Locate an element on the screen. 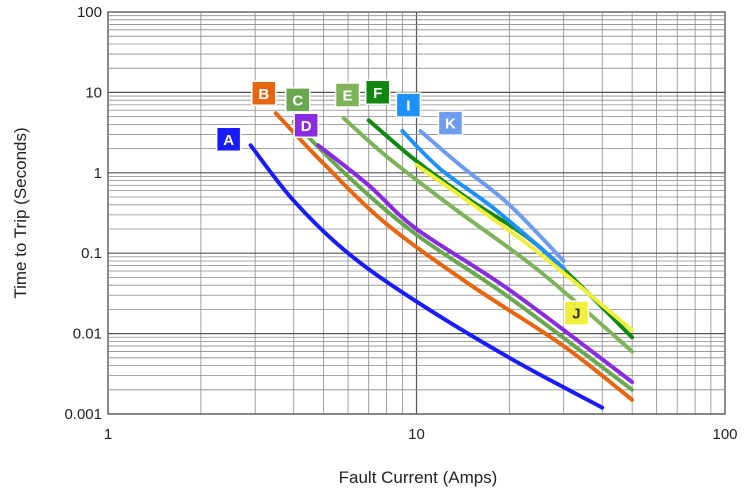  badge-f: F is located at coordinates (377, 92).